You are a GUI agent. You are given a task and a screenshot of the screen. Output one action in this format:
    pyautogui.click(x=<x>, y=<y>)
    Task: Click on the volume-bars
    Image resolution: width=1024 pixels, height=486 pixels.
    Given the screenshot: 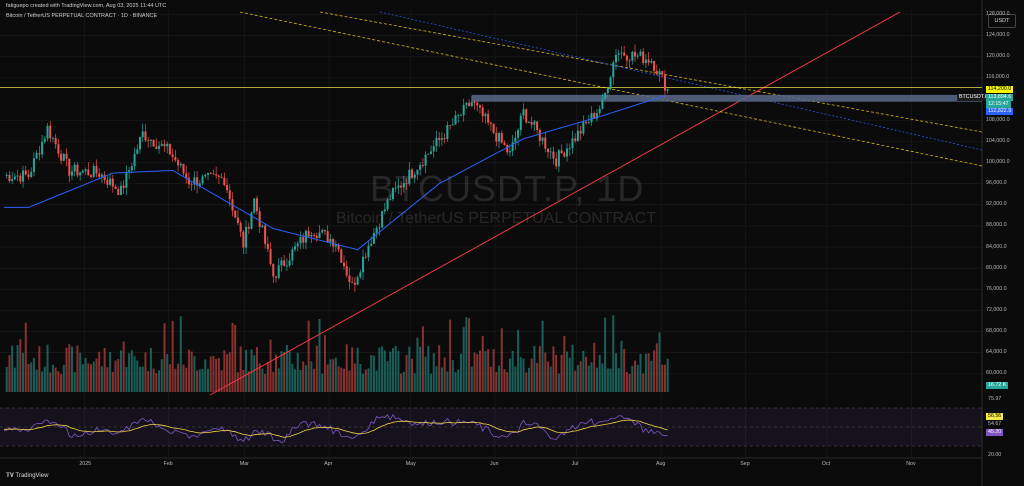 What is the action you would take?
    pyautogui.click(x=337, y=353)
    